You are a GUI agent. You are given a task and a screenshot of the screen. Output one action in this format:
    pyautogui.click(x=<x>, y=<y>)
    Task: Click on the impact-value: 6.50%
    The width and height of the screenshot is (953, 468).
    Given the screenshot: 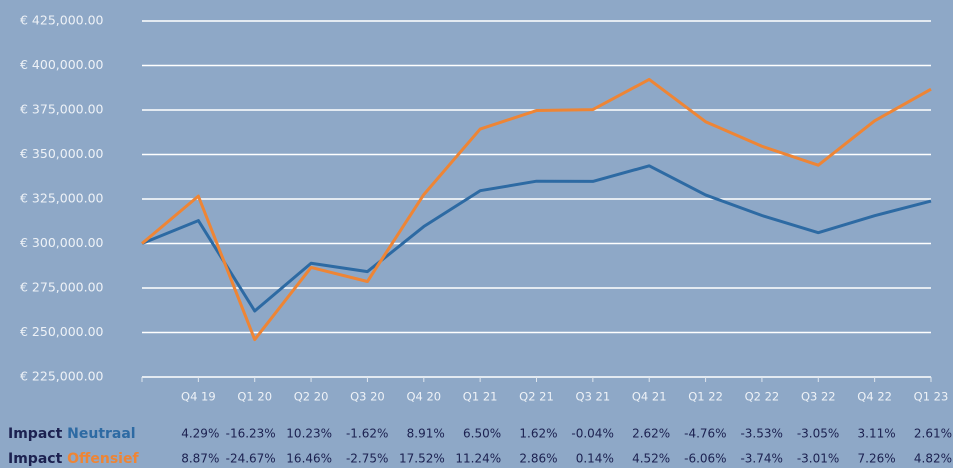 What is the action you would take?
    pyautogui.click(x=482, y=434)
    